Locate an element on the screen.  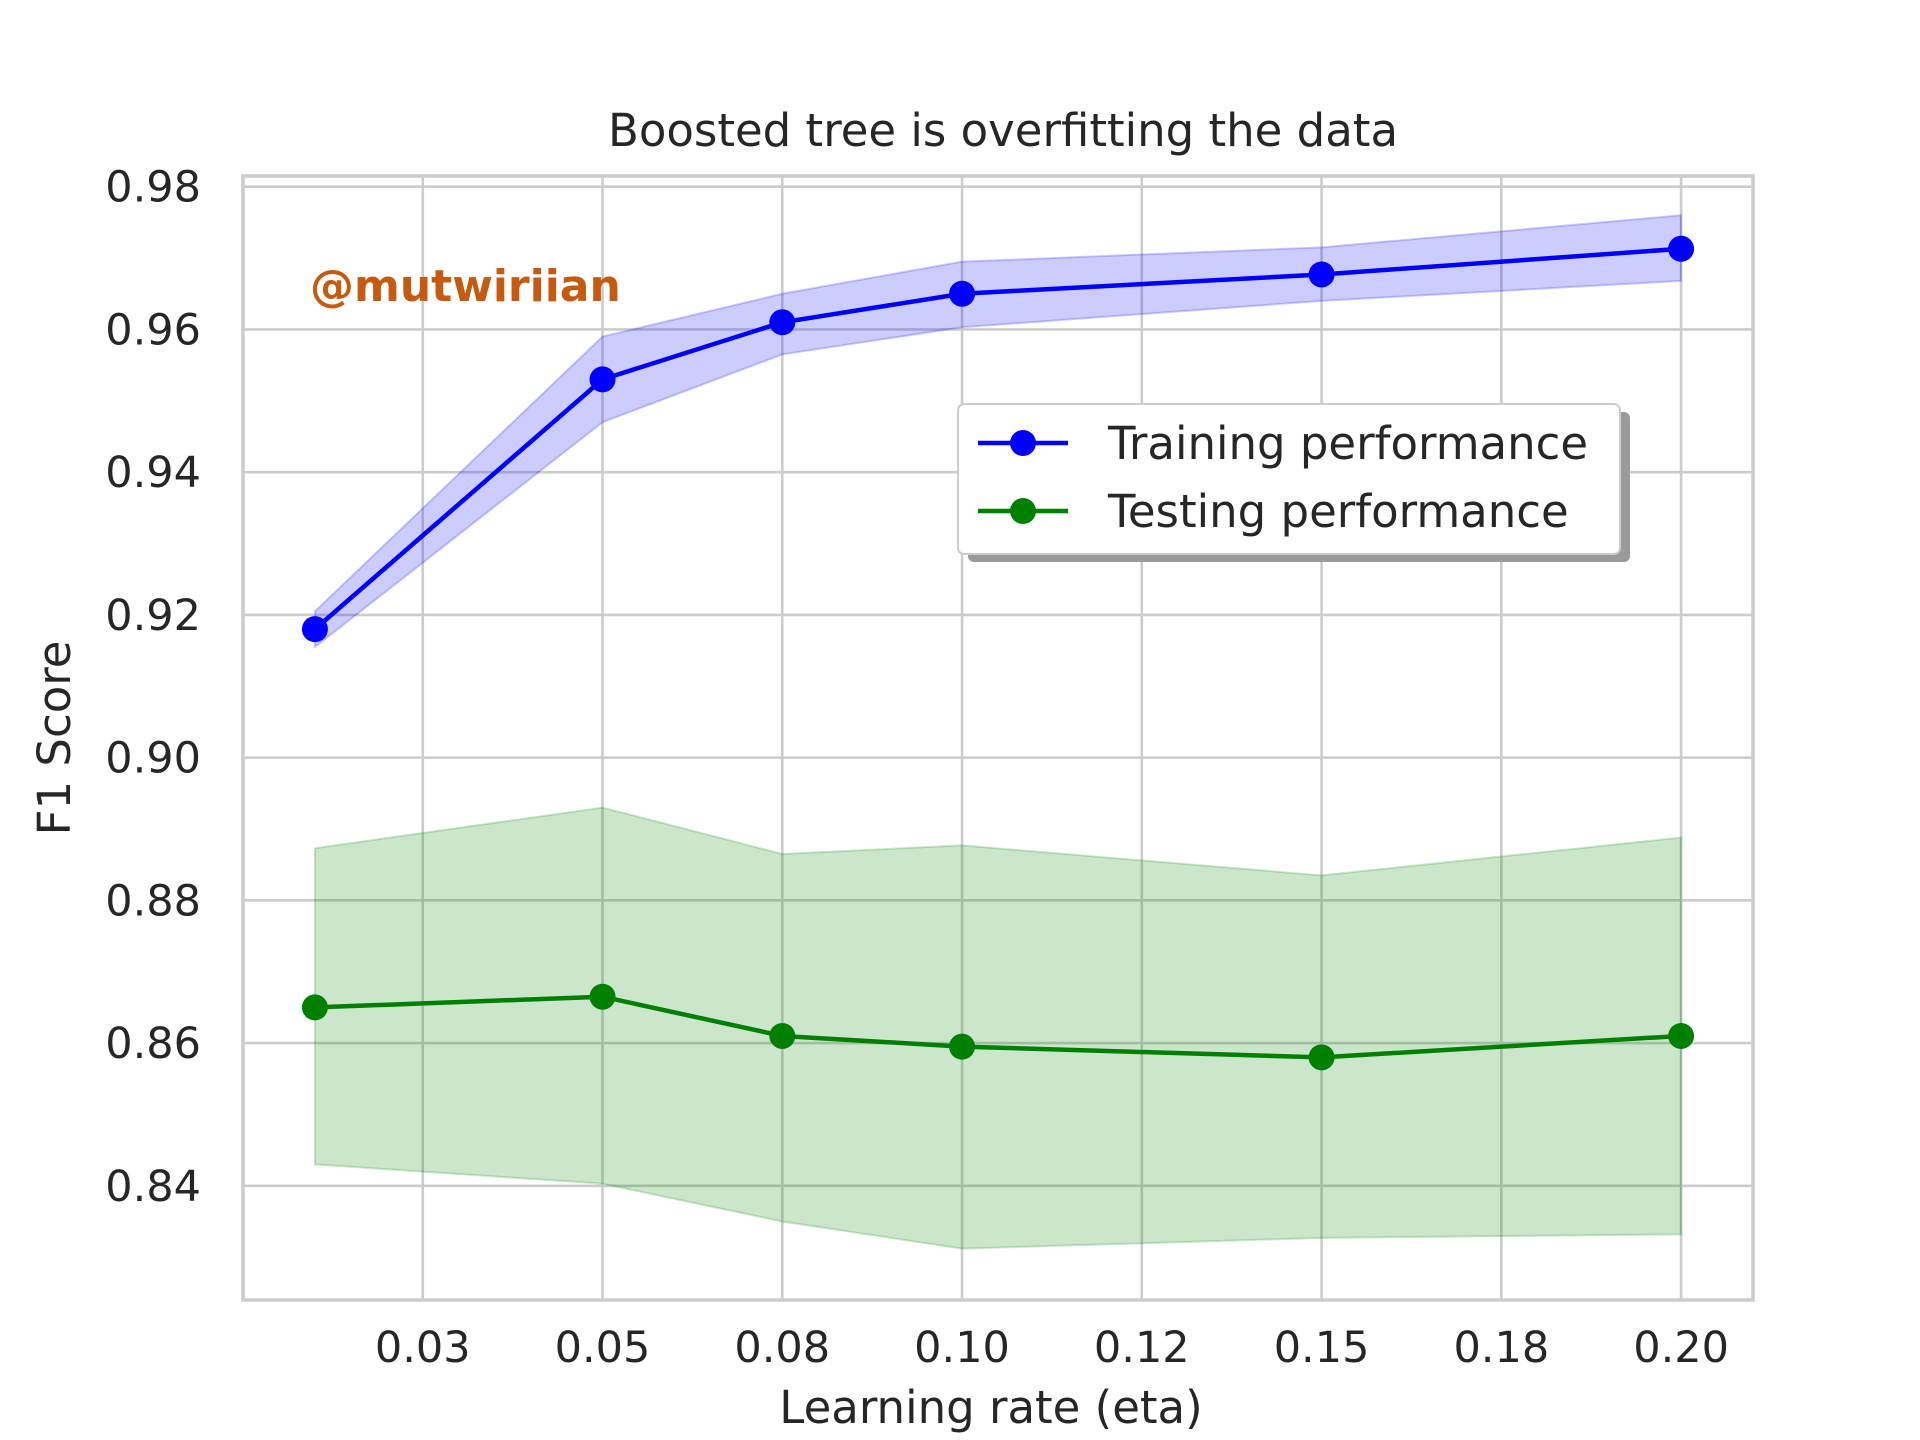
y-tick-label: 0.88 is located at coordinates (153, 901).